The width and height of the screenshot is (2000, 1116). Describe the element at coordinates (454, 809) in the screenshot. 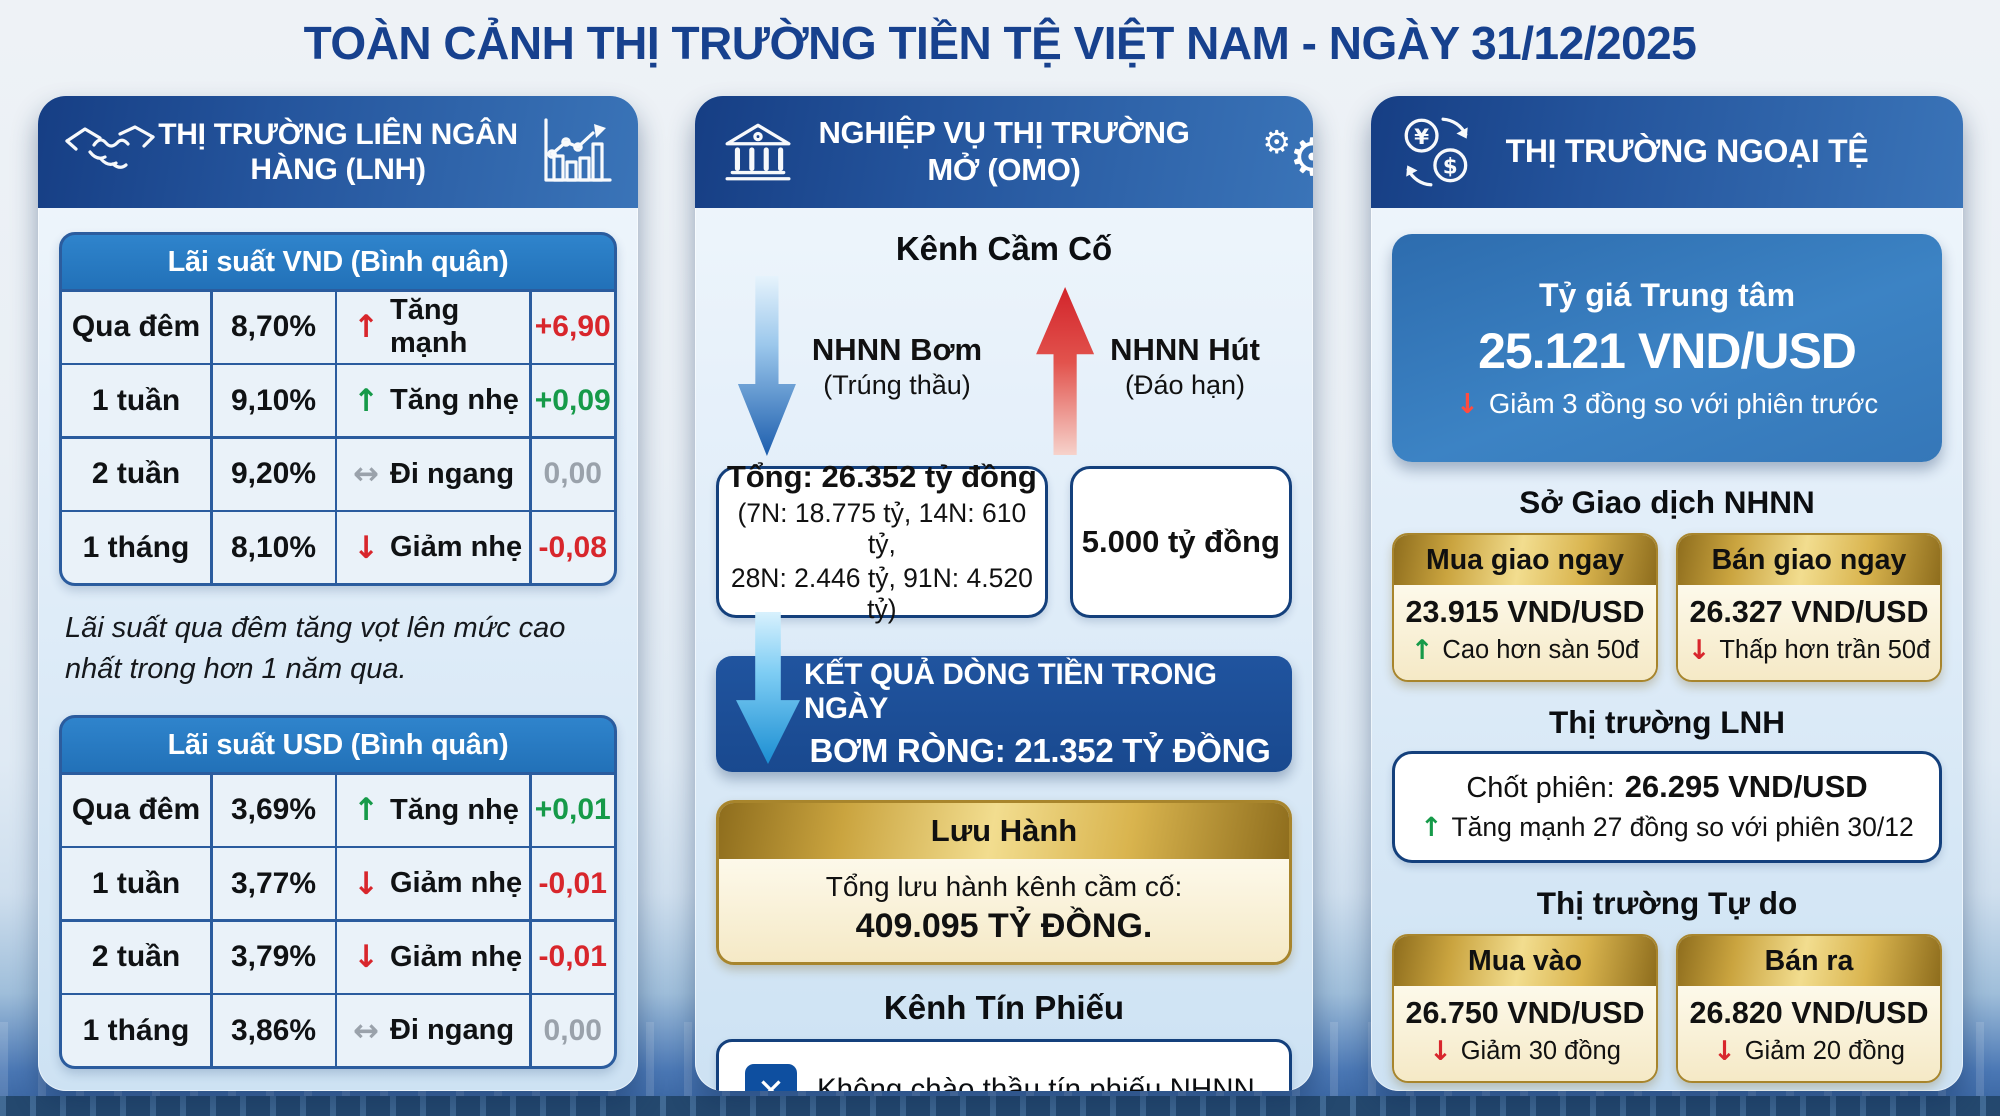

I see `trend-label: Tăng nhẹ` at that location.